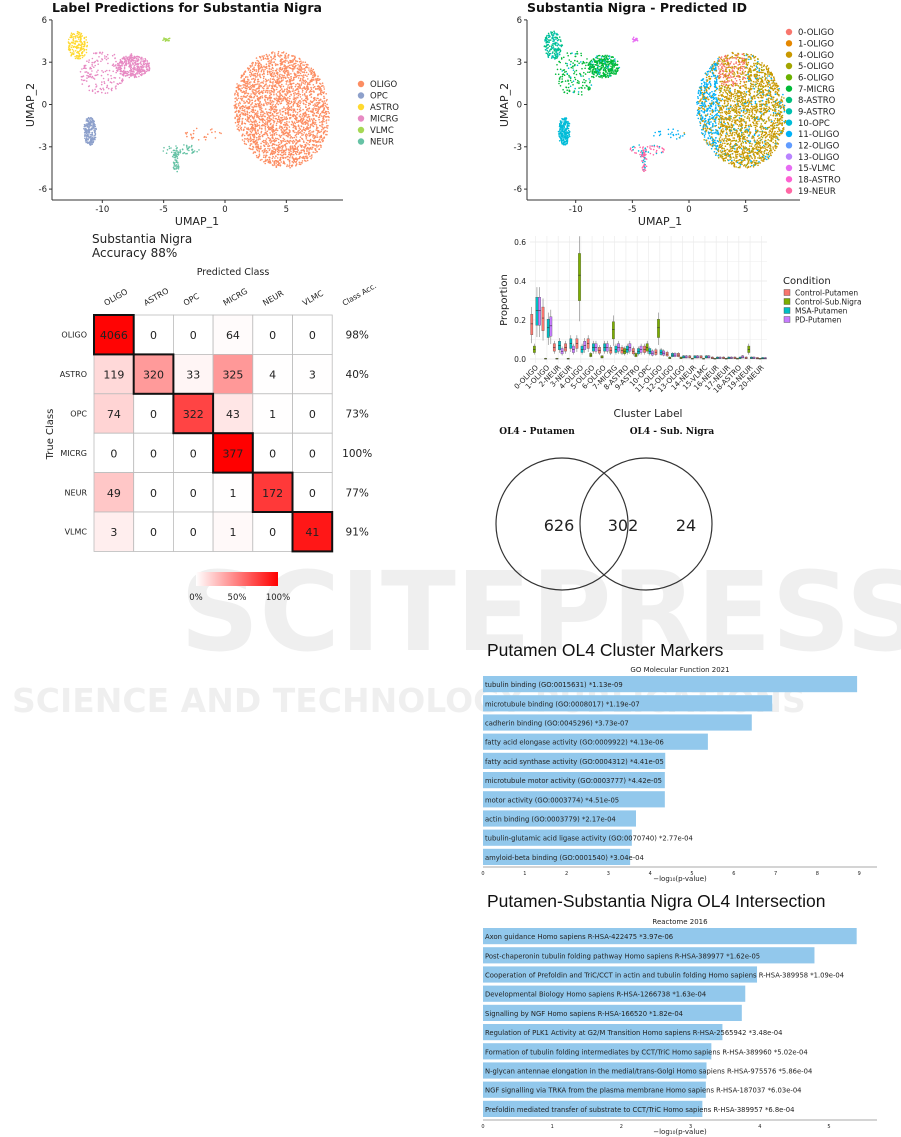 This screenshot has width=901, height=1137. What do you see at coordinates (637, 7) in the screenshot?
I see `umap2-title: Substantia Nigra - Predicted ID` at bounding box center [637, 7].